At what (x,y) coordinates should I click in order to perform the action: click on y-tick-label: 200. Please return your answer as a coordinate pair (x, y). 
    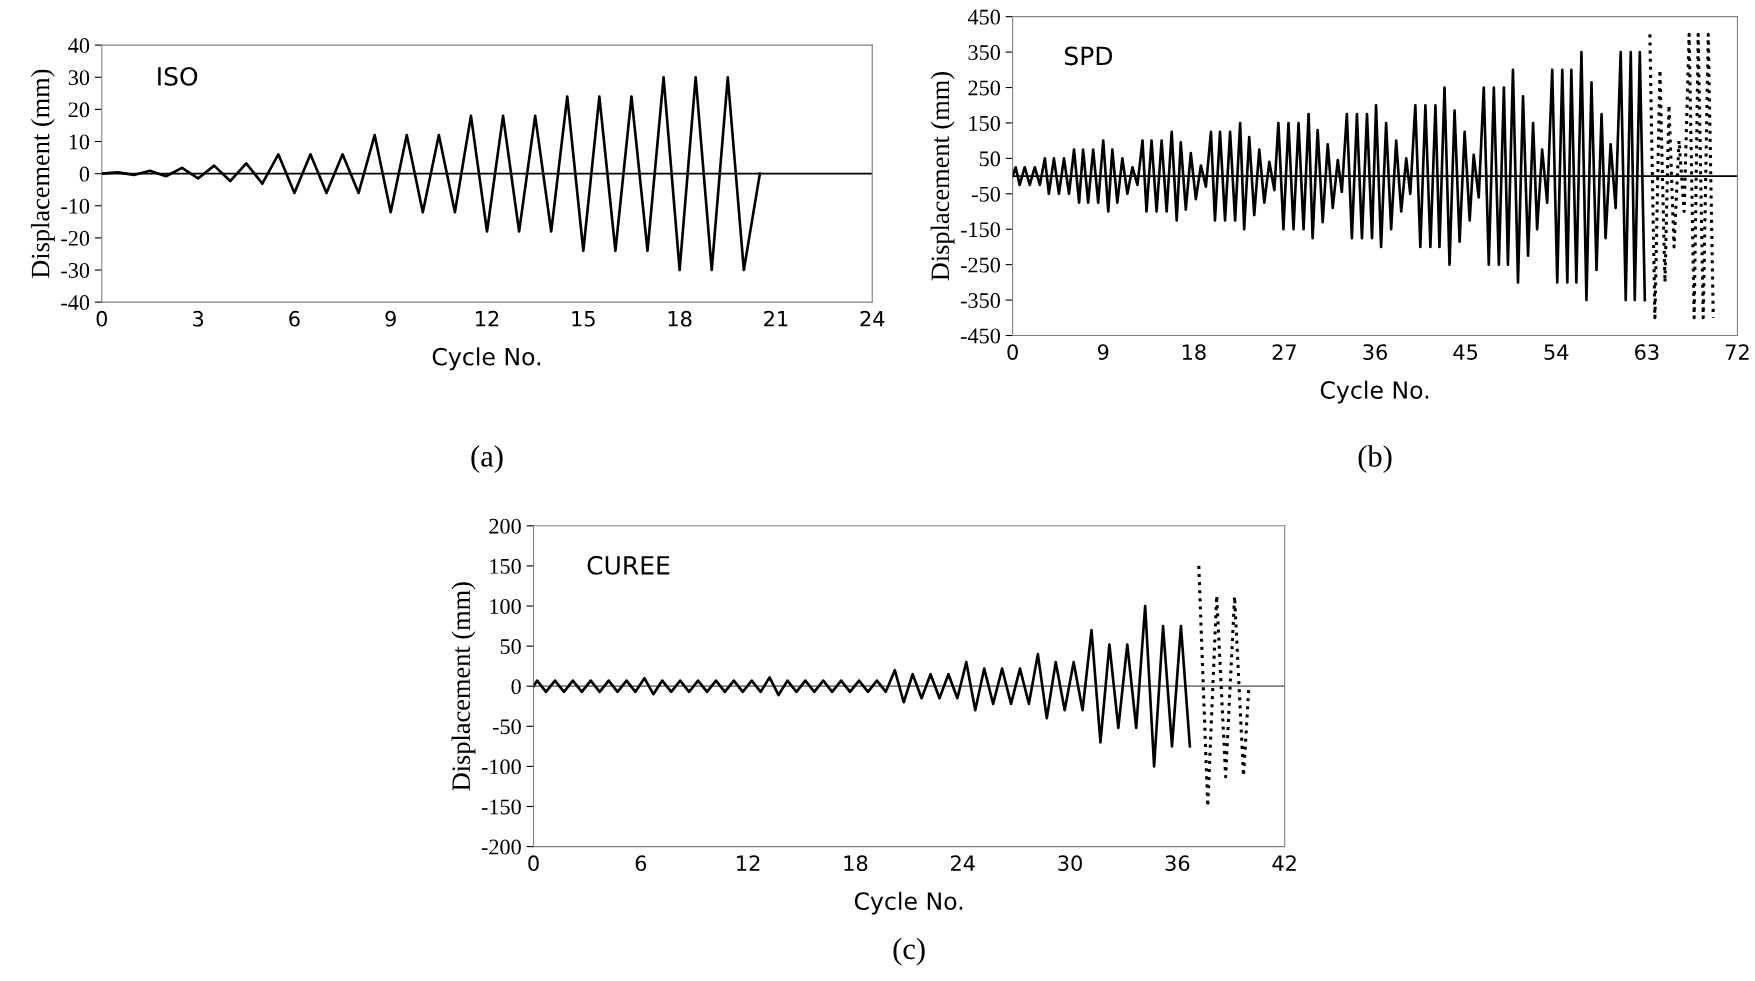
    Looking at the image, I should click on (505, 526).